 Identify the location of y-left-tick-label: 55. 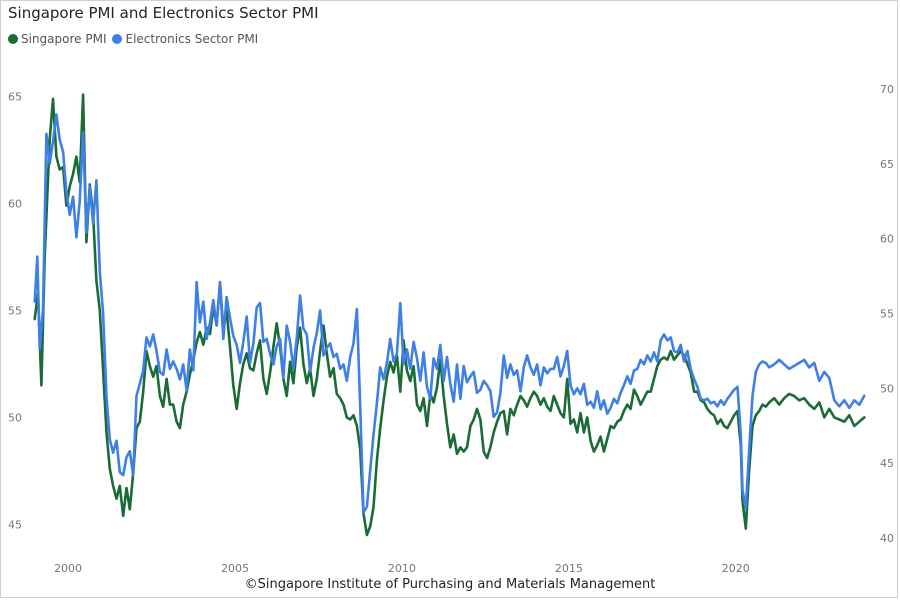
(15, 311).